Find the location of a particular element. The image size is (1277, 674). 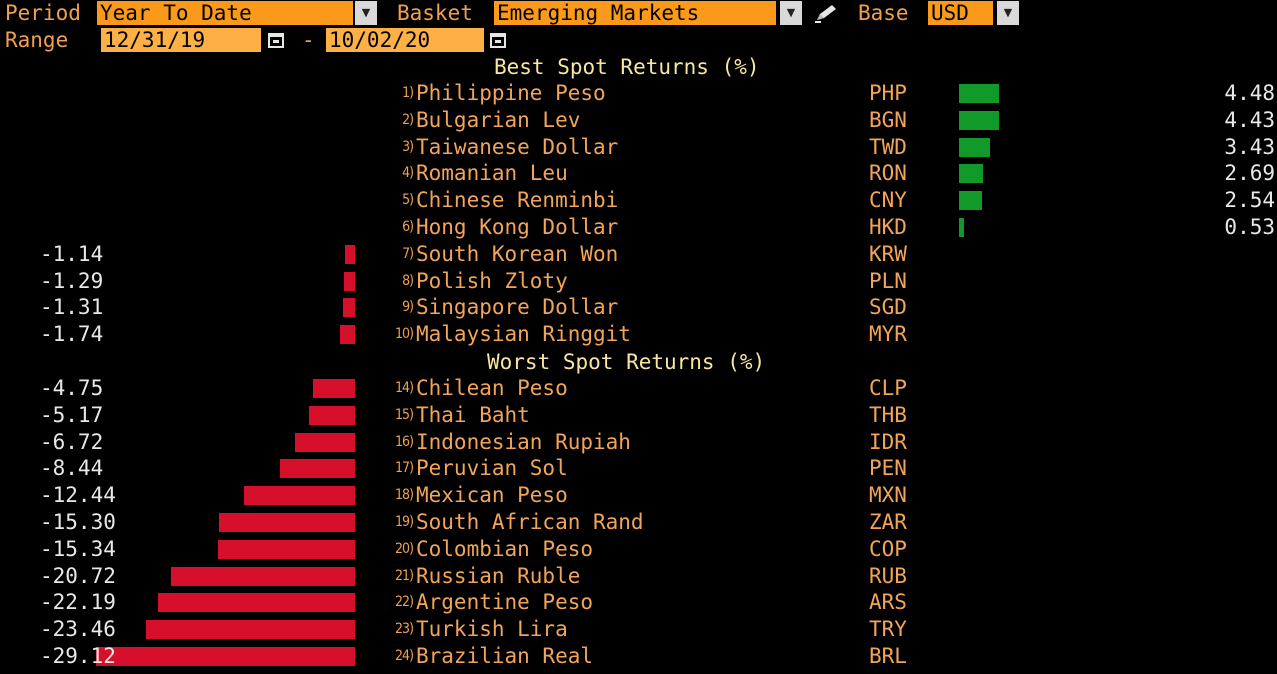

rank-number: 7) is located at coordinates (408, 253).